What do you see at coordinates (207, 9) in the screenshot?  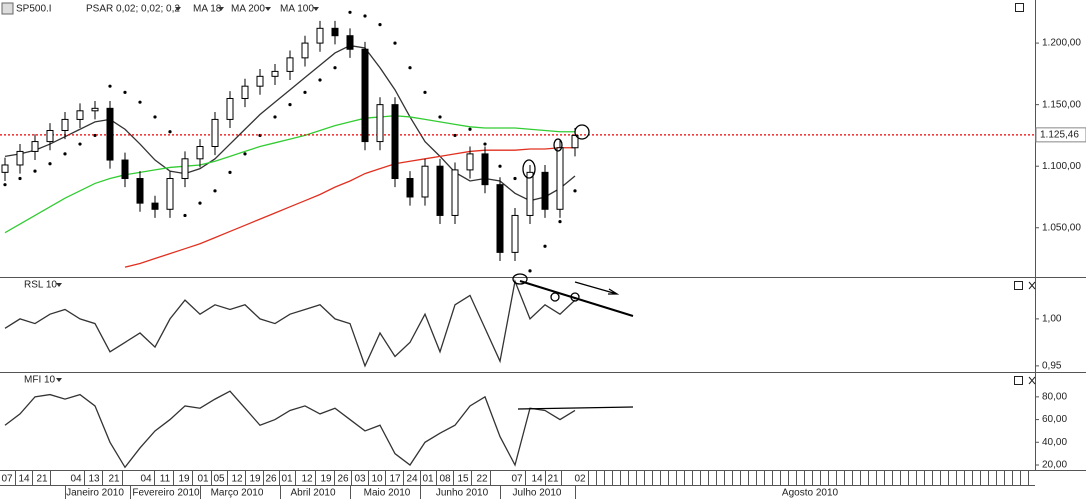 I see `legend-ma18: MA 18` at bounding box center [207, 9].